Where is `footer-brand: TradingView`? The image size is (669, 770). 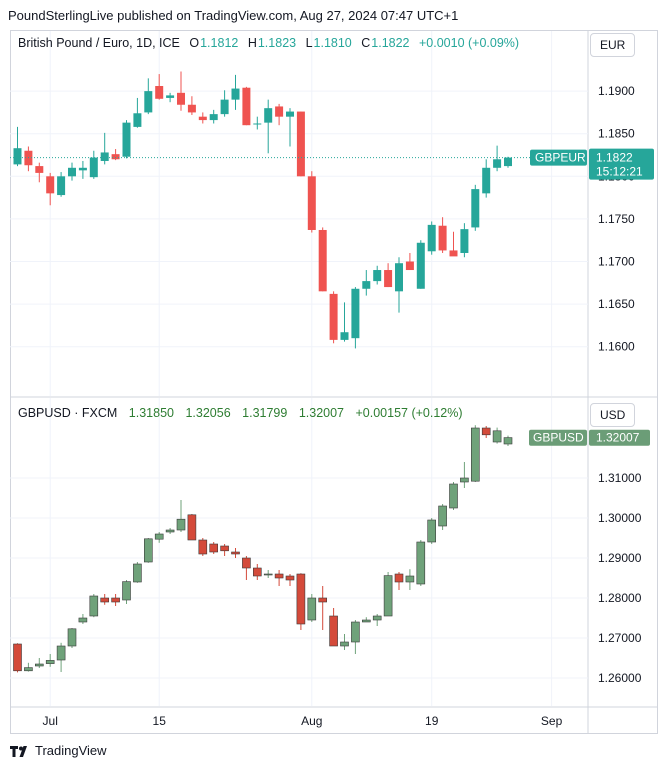
footer-brand: TradingView is located at coordinates (71, 750).